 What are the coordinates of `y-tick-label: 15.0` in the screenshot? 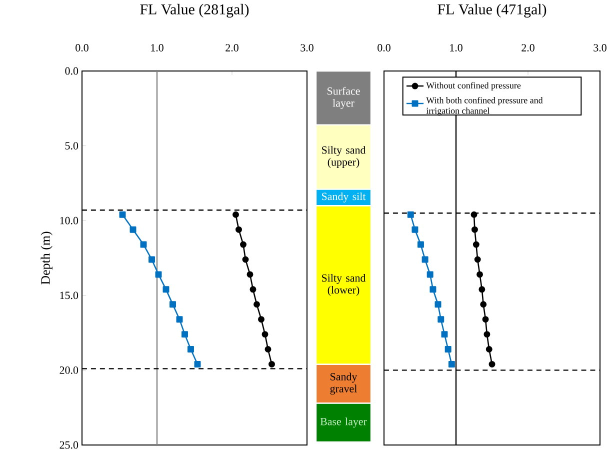 It's located at (69, 296).